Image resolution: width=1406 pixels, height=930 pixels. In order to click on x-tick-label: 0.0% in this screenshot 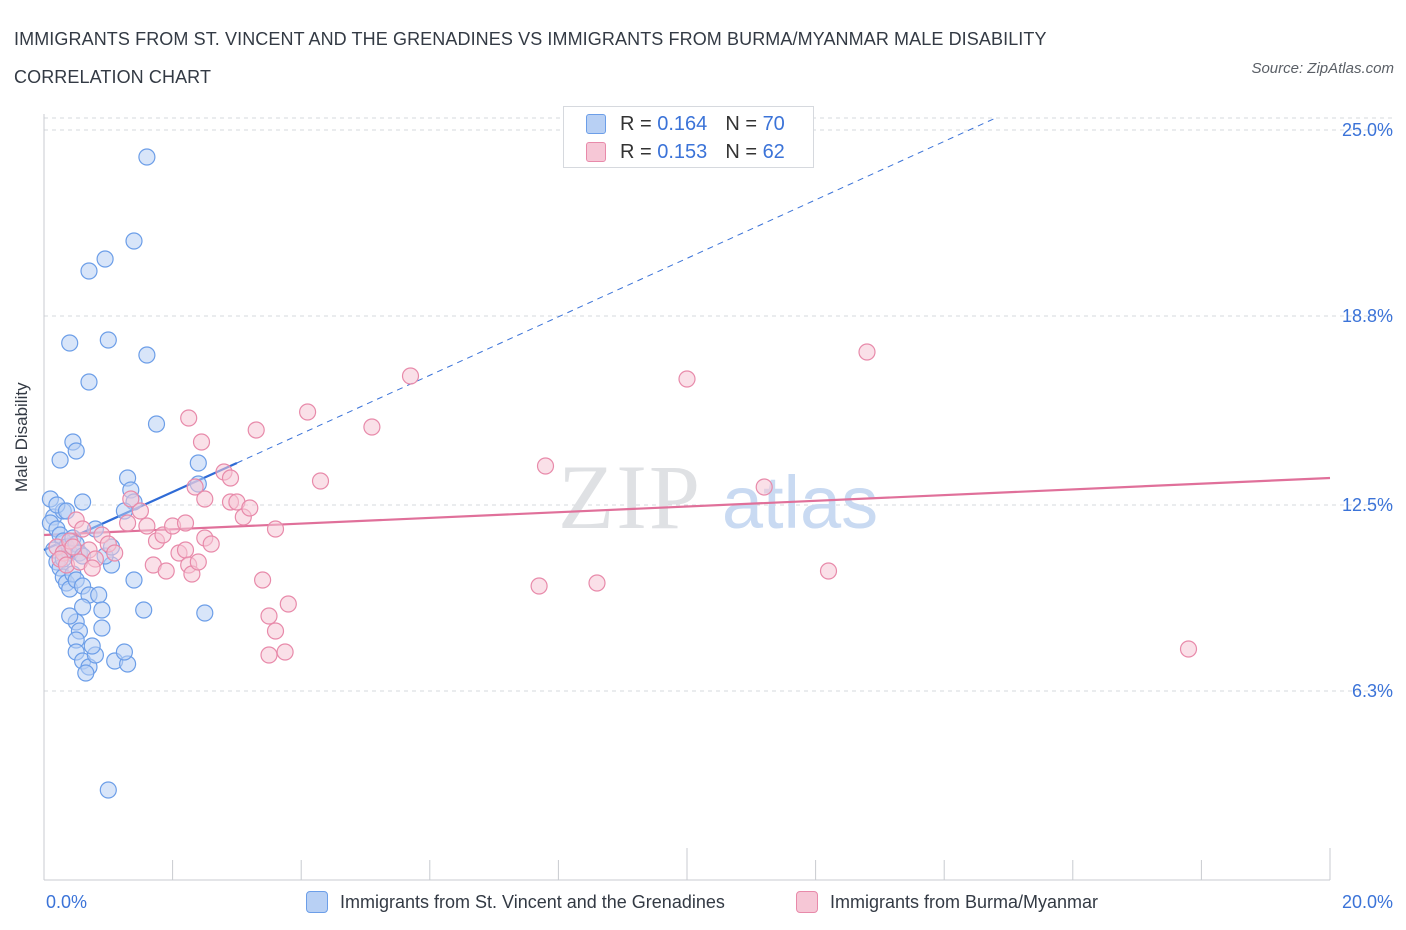, I will do `click(66, 902)`.